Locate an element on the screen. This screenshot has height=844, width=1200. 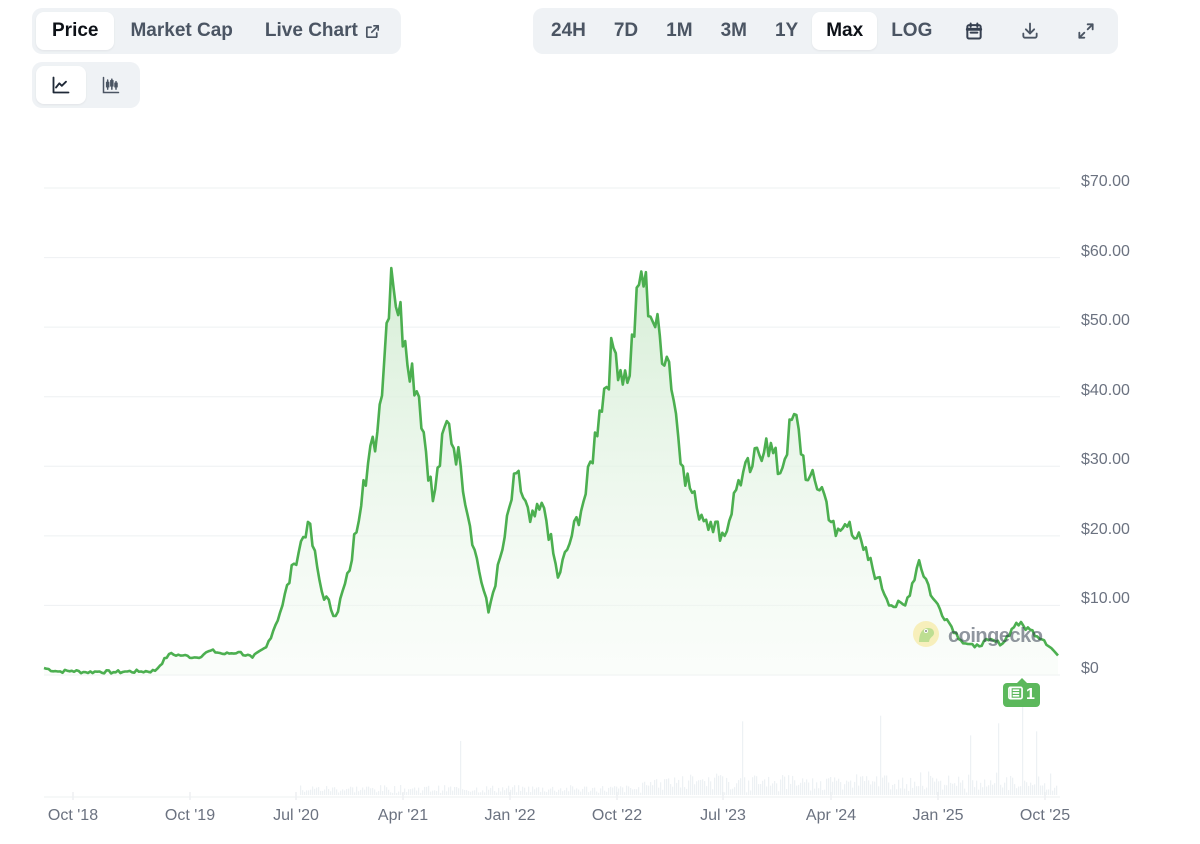
tab-price: Price is located at coordinates (75, 31).